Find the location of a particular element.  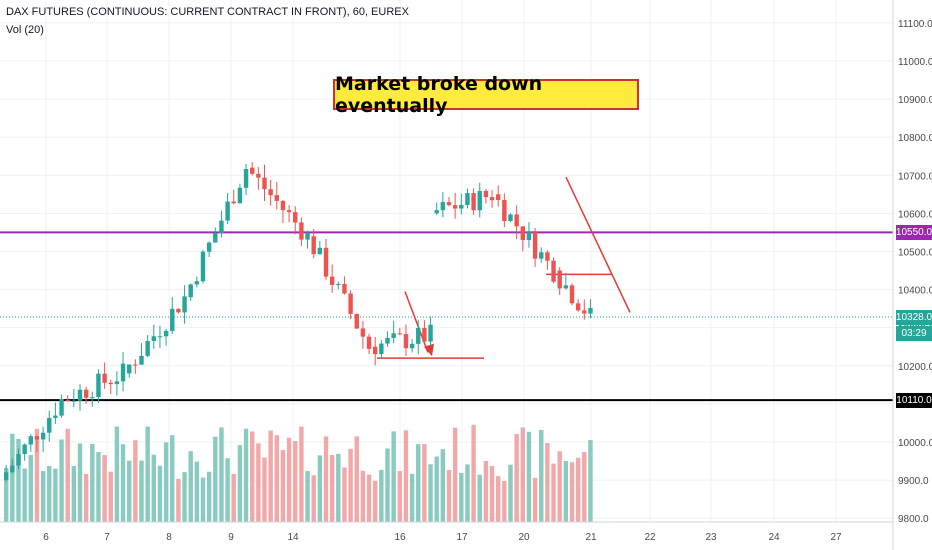

y-tick-label: 10000.0 is located at coordinates (915, 443).